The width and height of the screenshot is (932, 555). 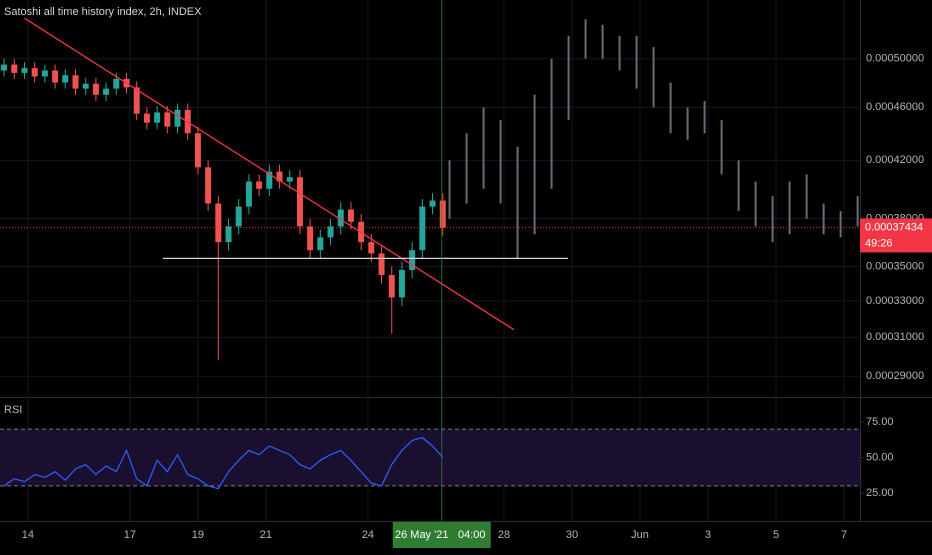 What do you see at coordinates (895, 376) in the screenshot?
I see `y-tick-label: 0.00029000` at bounding box center [895, 376].